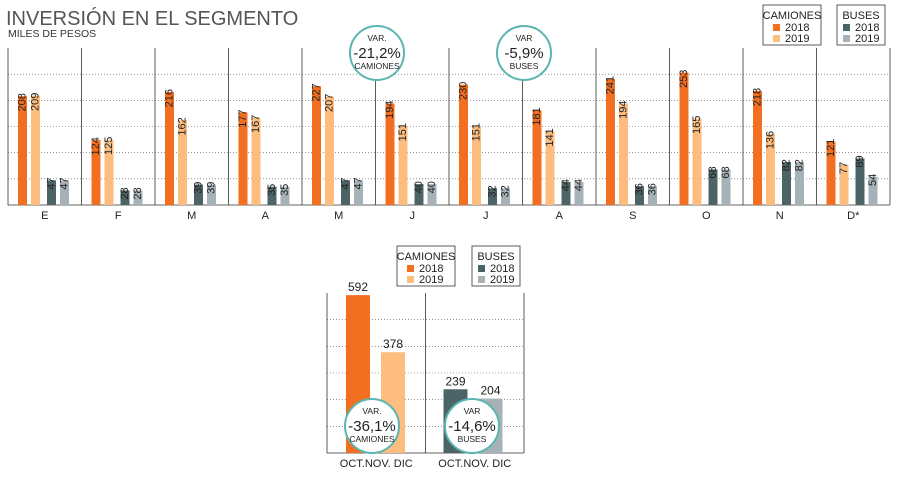  Describe the element at coordinates (726, 172) in the screenshot. I see `bar-value-label: 68` at that location.